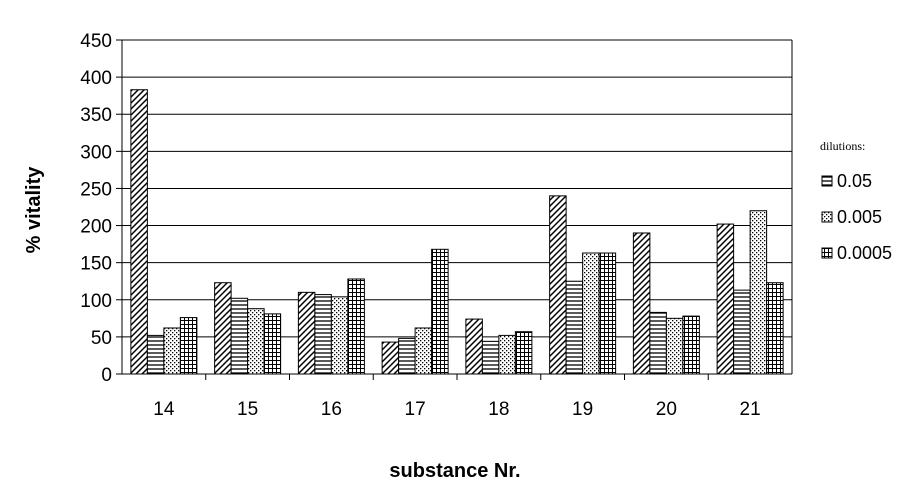 This screenshot has height=493, width=915. I want to click on x-tick-label: 21, so click(750, 409).